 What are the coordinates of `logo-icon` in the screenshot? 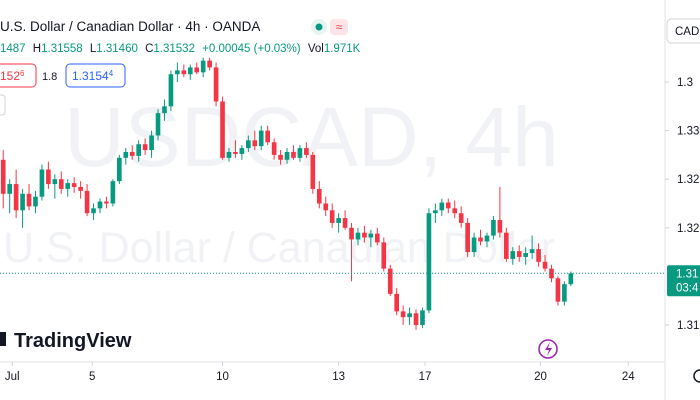 It's located at (3, 339).